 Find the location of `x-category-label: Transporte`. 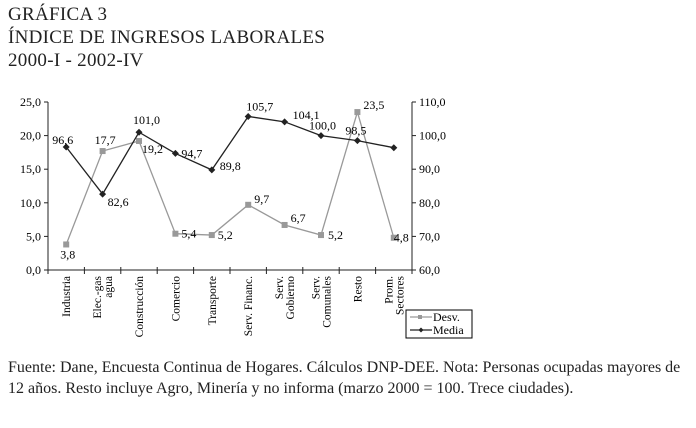

x-category-label: Transporte is located at coordinates (213, 300).